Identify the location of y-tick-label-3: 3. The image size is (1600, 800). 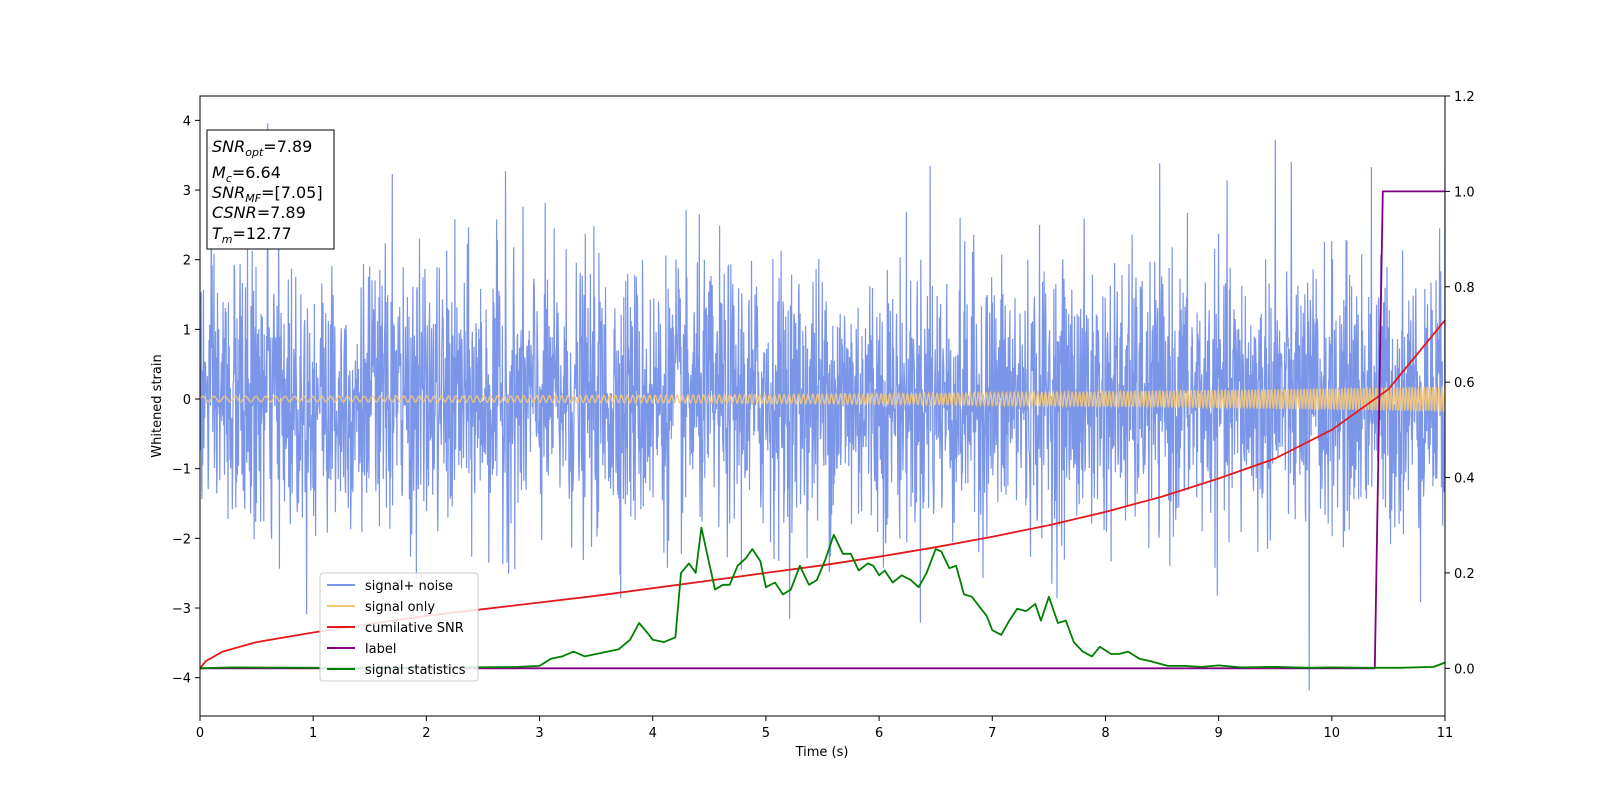
(187, 191).